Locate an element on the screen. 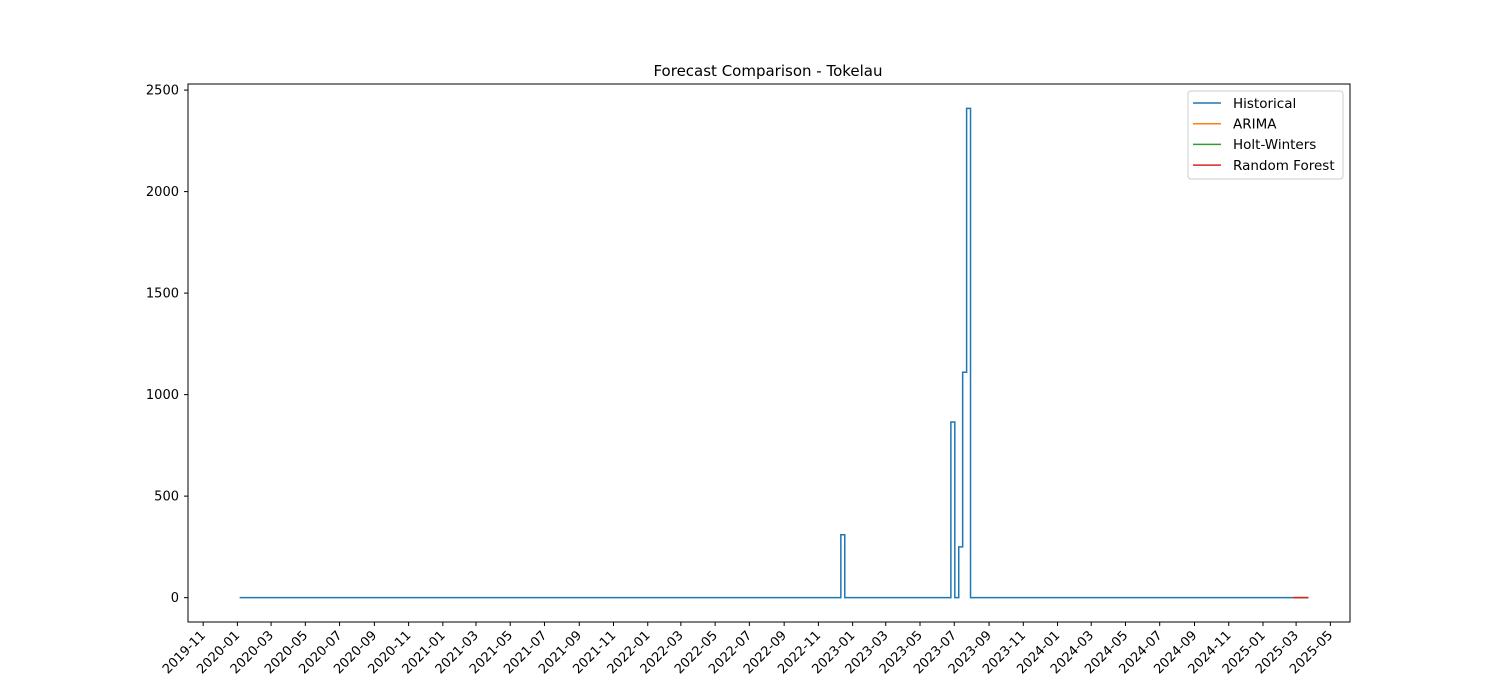  legend-item-historical: Historical is located at coordinates (1244, 104).